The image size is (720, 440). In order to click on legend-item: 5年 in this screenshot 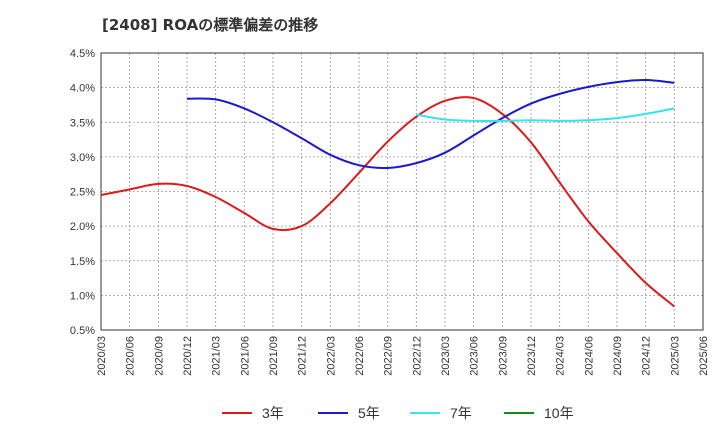, I will do `click(349, 413)`.